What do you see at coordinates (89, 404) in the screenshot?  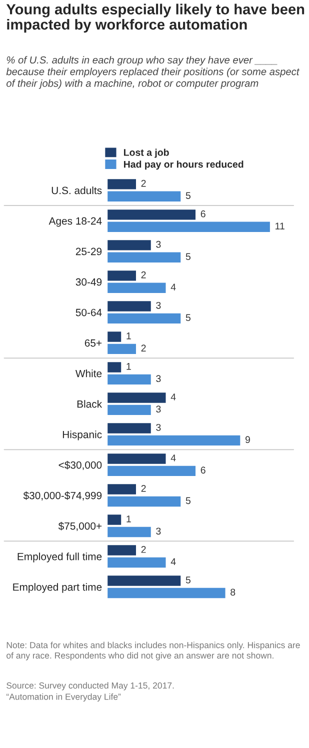 I see `y-tick-label: Black` at bounding box center [89, 404].